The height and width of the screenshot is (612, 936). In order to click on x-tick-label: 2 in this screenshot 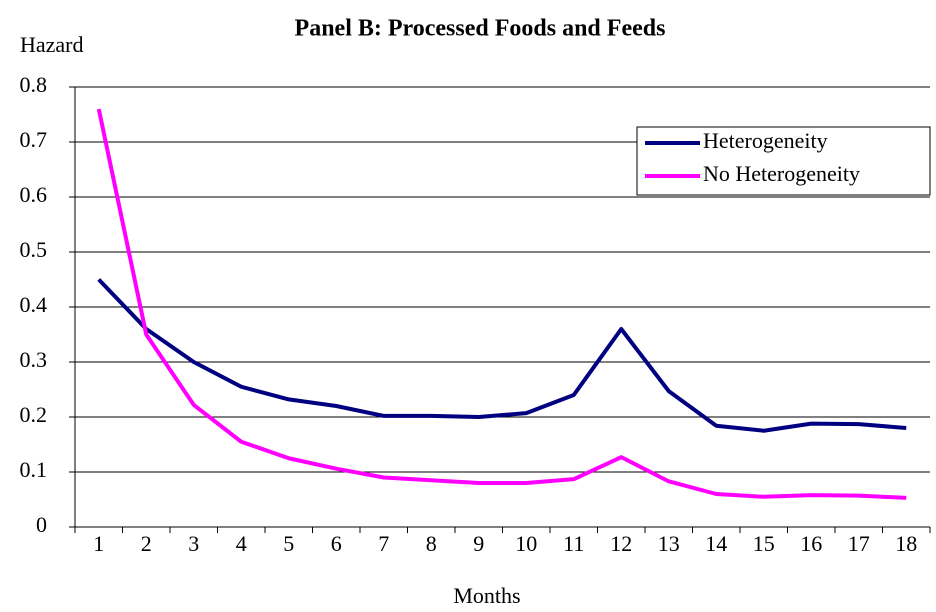, I will do `click(146, 543)`.